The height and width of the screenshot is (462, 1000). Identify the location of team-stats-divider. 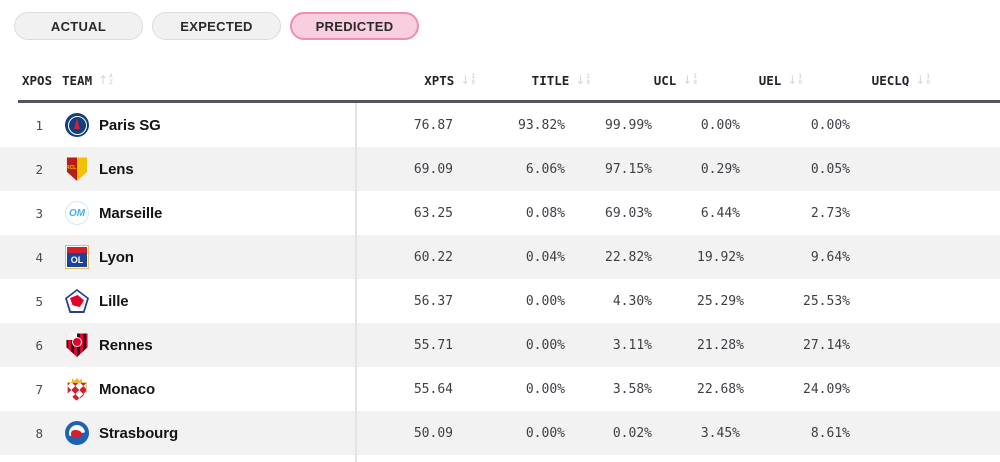
(356, 282).